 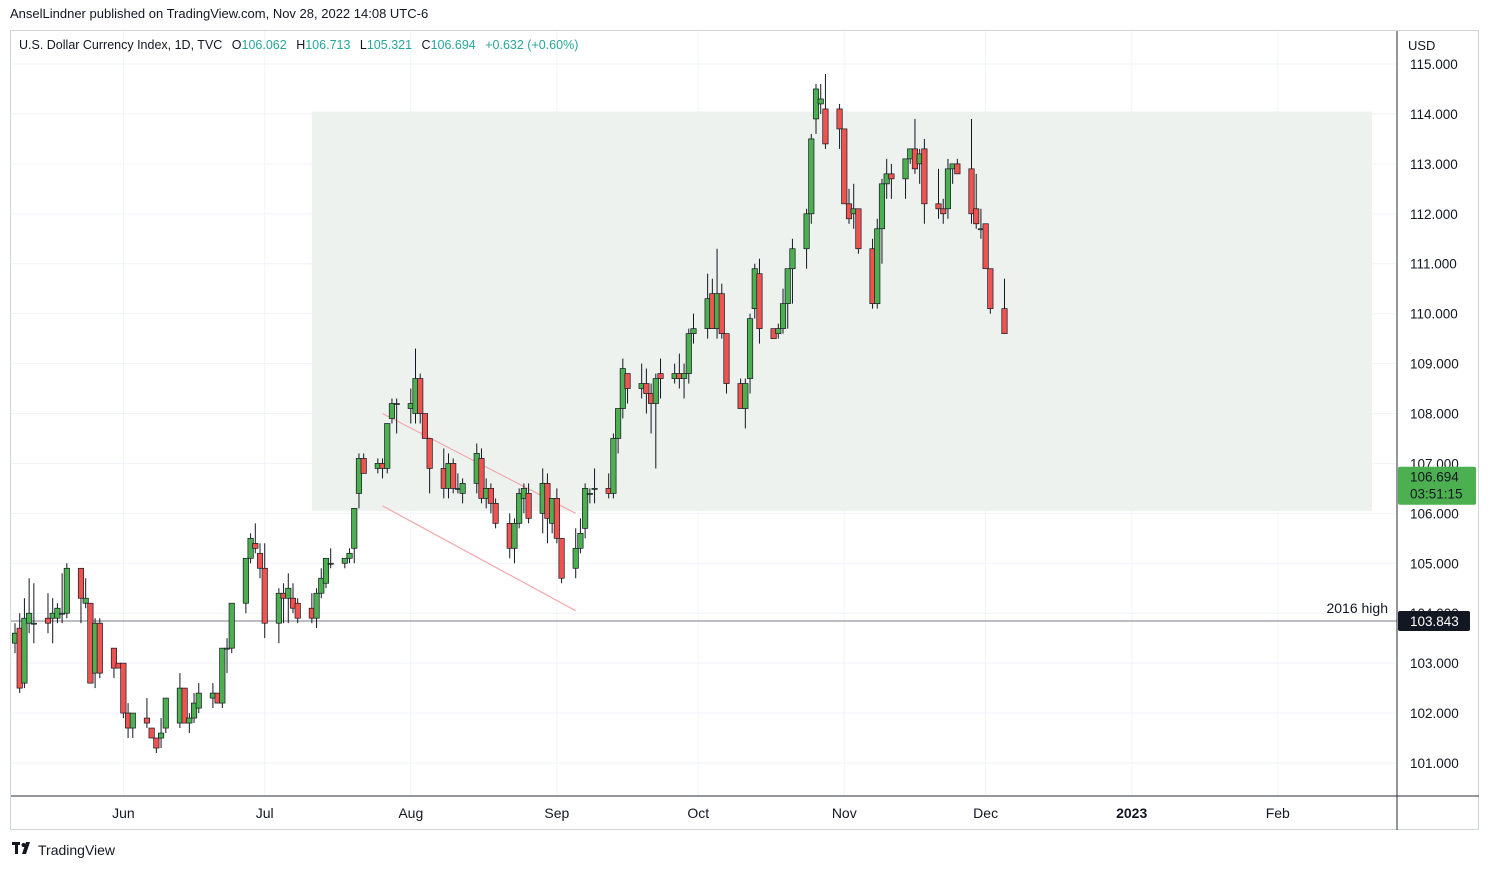 I want to click on level-label-2016-high: 2016 high, so click(x=1357, y=608).